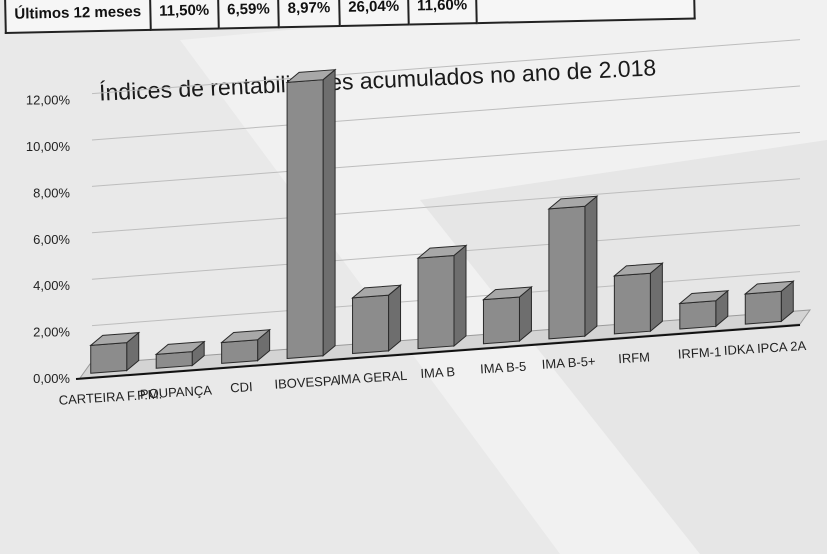 This screenshot has width=827, height=554. What do you see at coordinates (48, 146) in the screenshot?
I see `y-tick-label: 10,00%` at bounding box center [48, 146].